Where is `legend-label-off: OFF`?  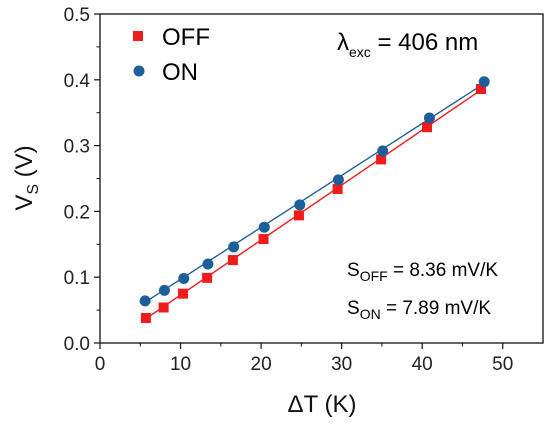 legend-label-off: OFF is located at coordinates (186, 37).